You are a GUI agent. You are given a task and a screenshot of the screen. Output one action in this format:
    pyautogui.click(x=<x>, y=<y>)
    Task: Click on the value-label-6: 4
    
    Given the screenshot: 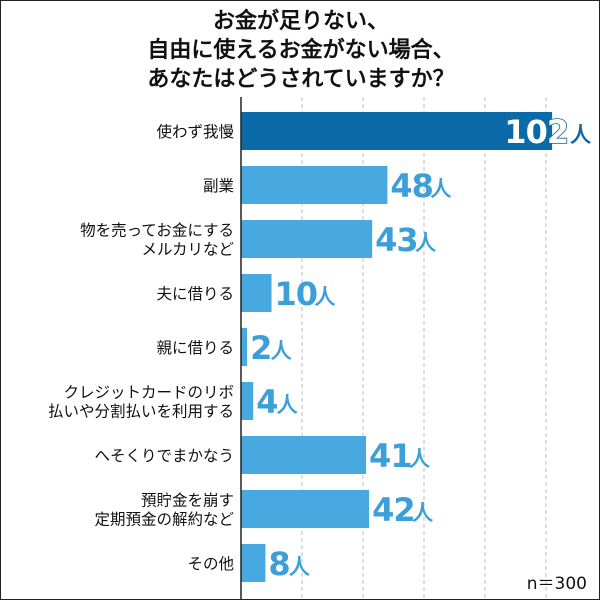 What is the action you would take?
    pyautogui.click(x=266, y=402)
    